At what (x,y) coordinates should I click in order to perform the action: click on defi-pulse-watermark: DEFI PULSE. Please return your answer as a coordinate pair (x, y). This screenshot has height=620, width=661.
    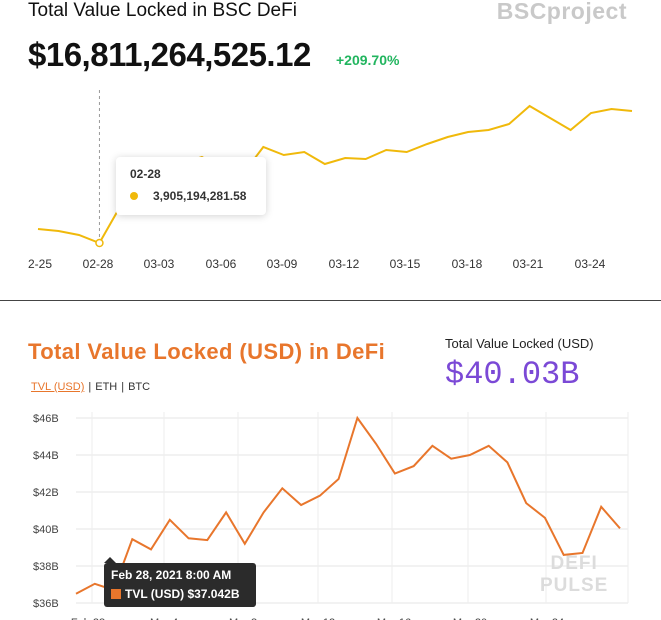
    Looking at the image, I should click on (574, 575).